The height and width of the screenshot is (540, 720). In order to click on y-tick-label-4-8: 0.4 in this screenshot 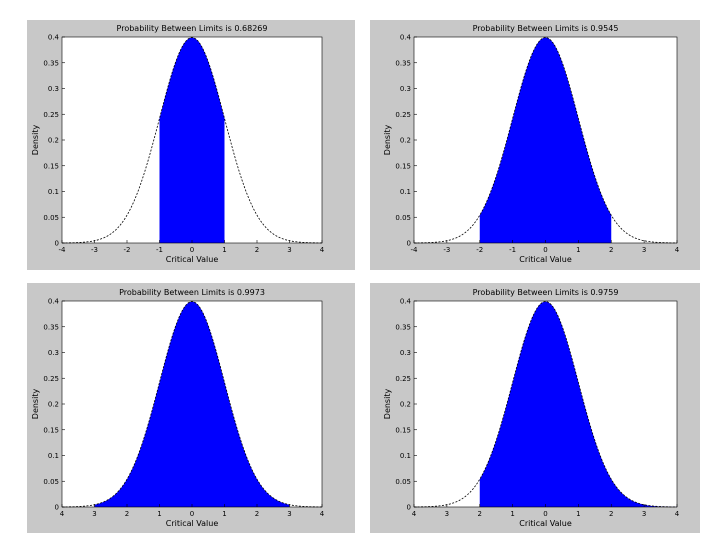, I will do `click(406, 302)`.